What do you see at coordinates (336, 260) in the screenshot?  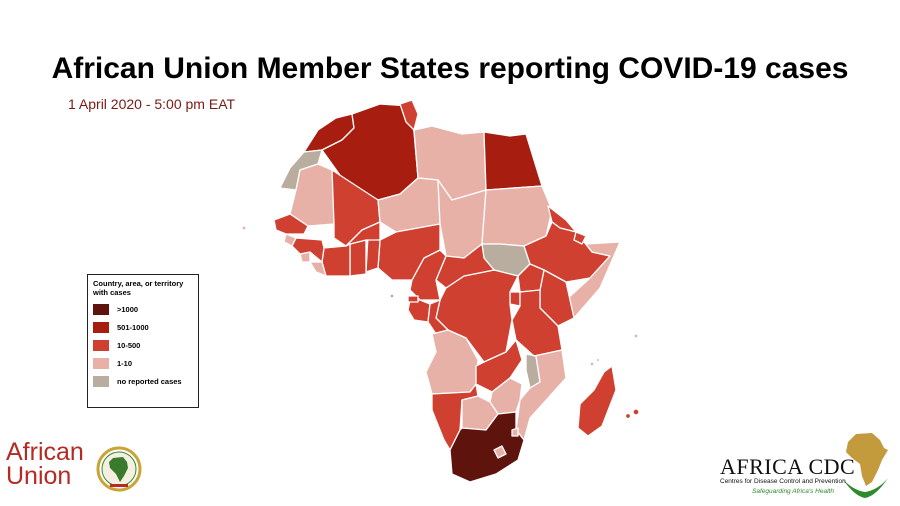 I see `region-cote-divoire` at bounding box center [336, 260].